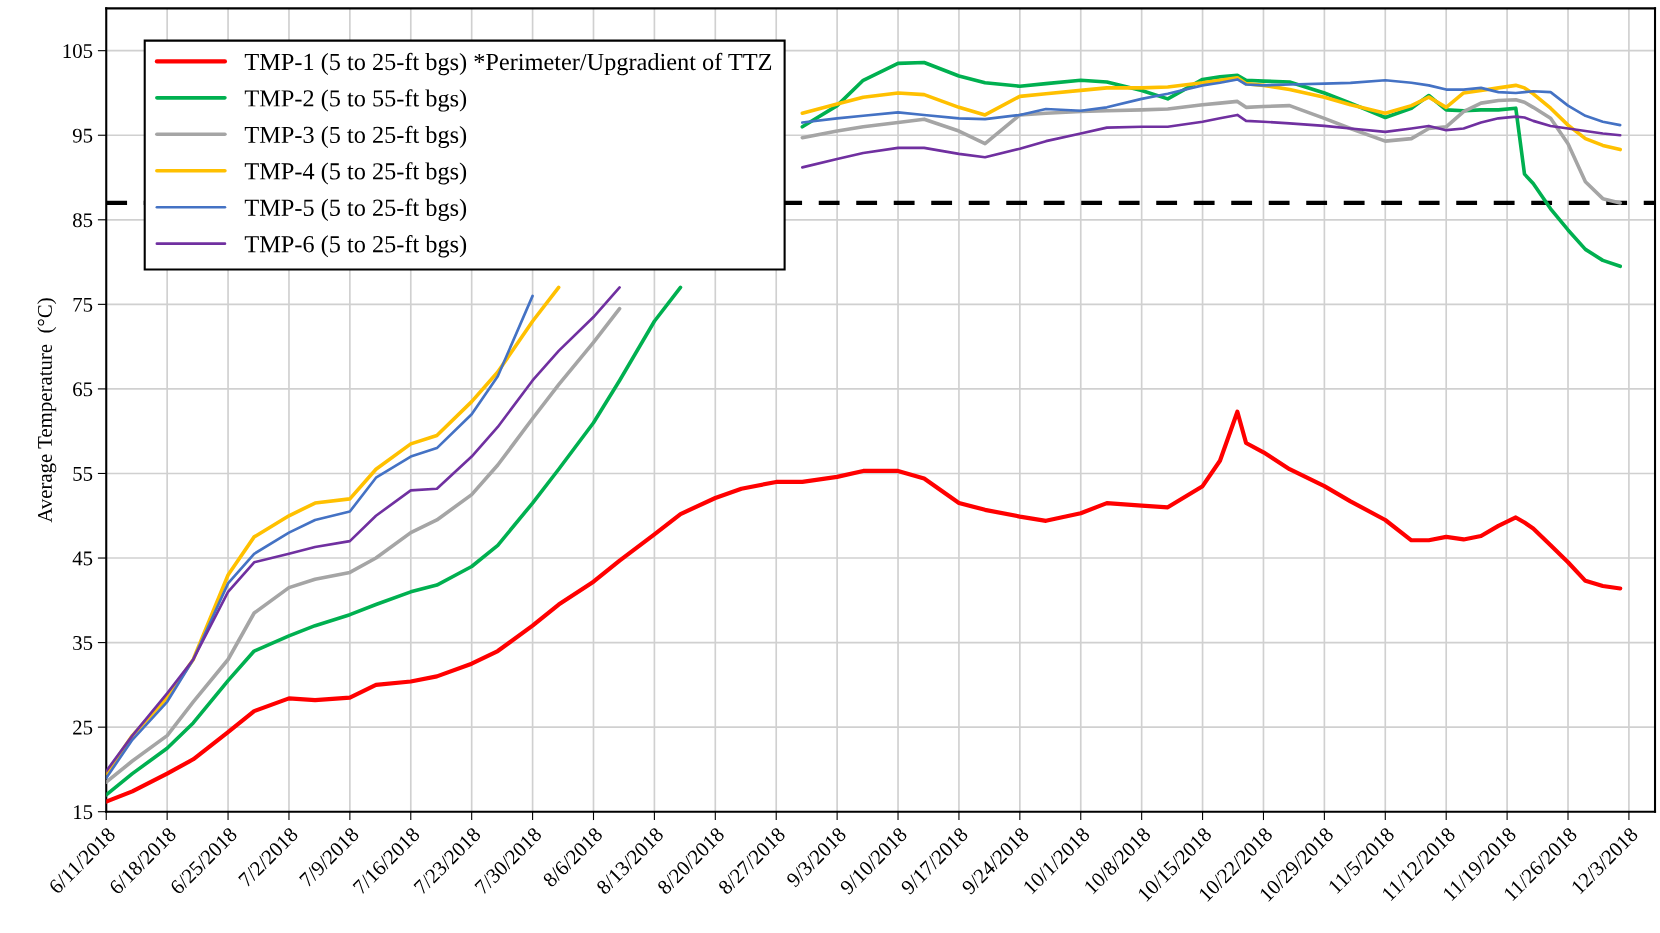 This screenshot has height=933, width=1660. What do you see at coordinates (83, 389) in the screenshot?
I see `y-tick-label: 65` at bounding box center [83, 389].